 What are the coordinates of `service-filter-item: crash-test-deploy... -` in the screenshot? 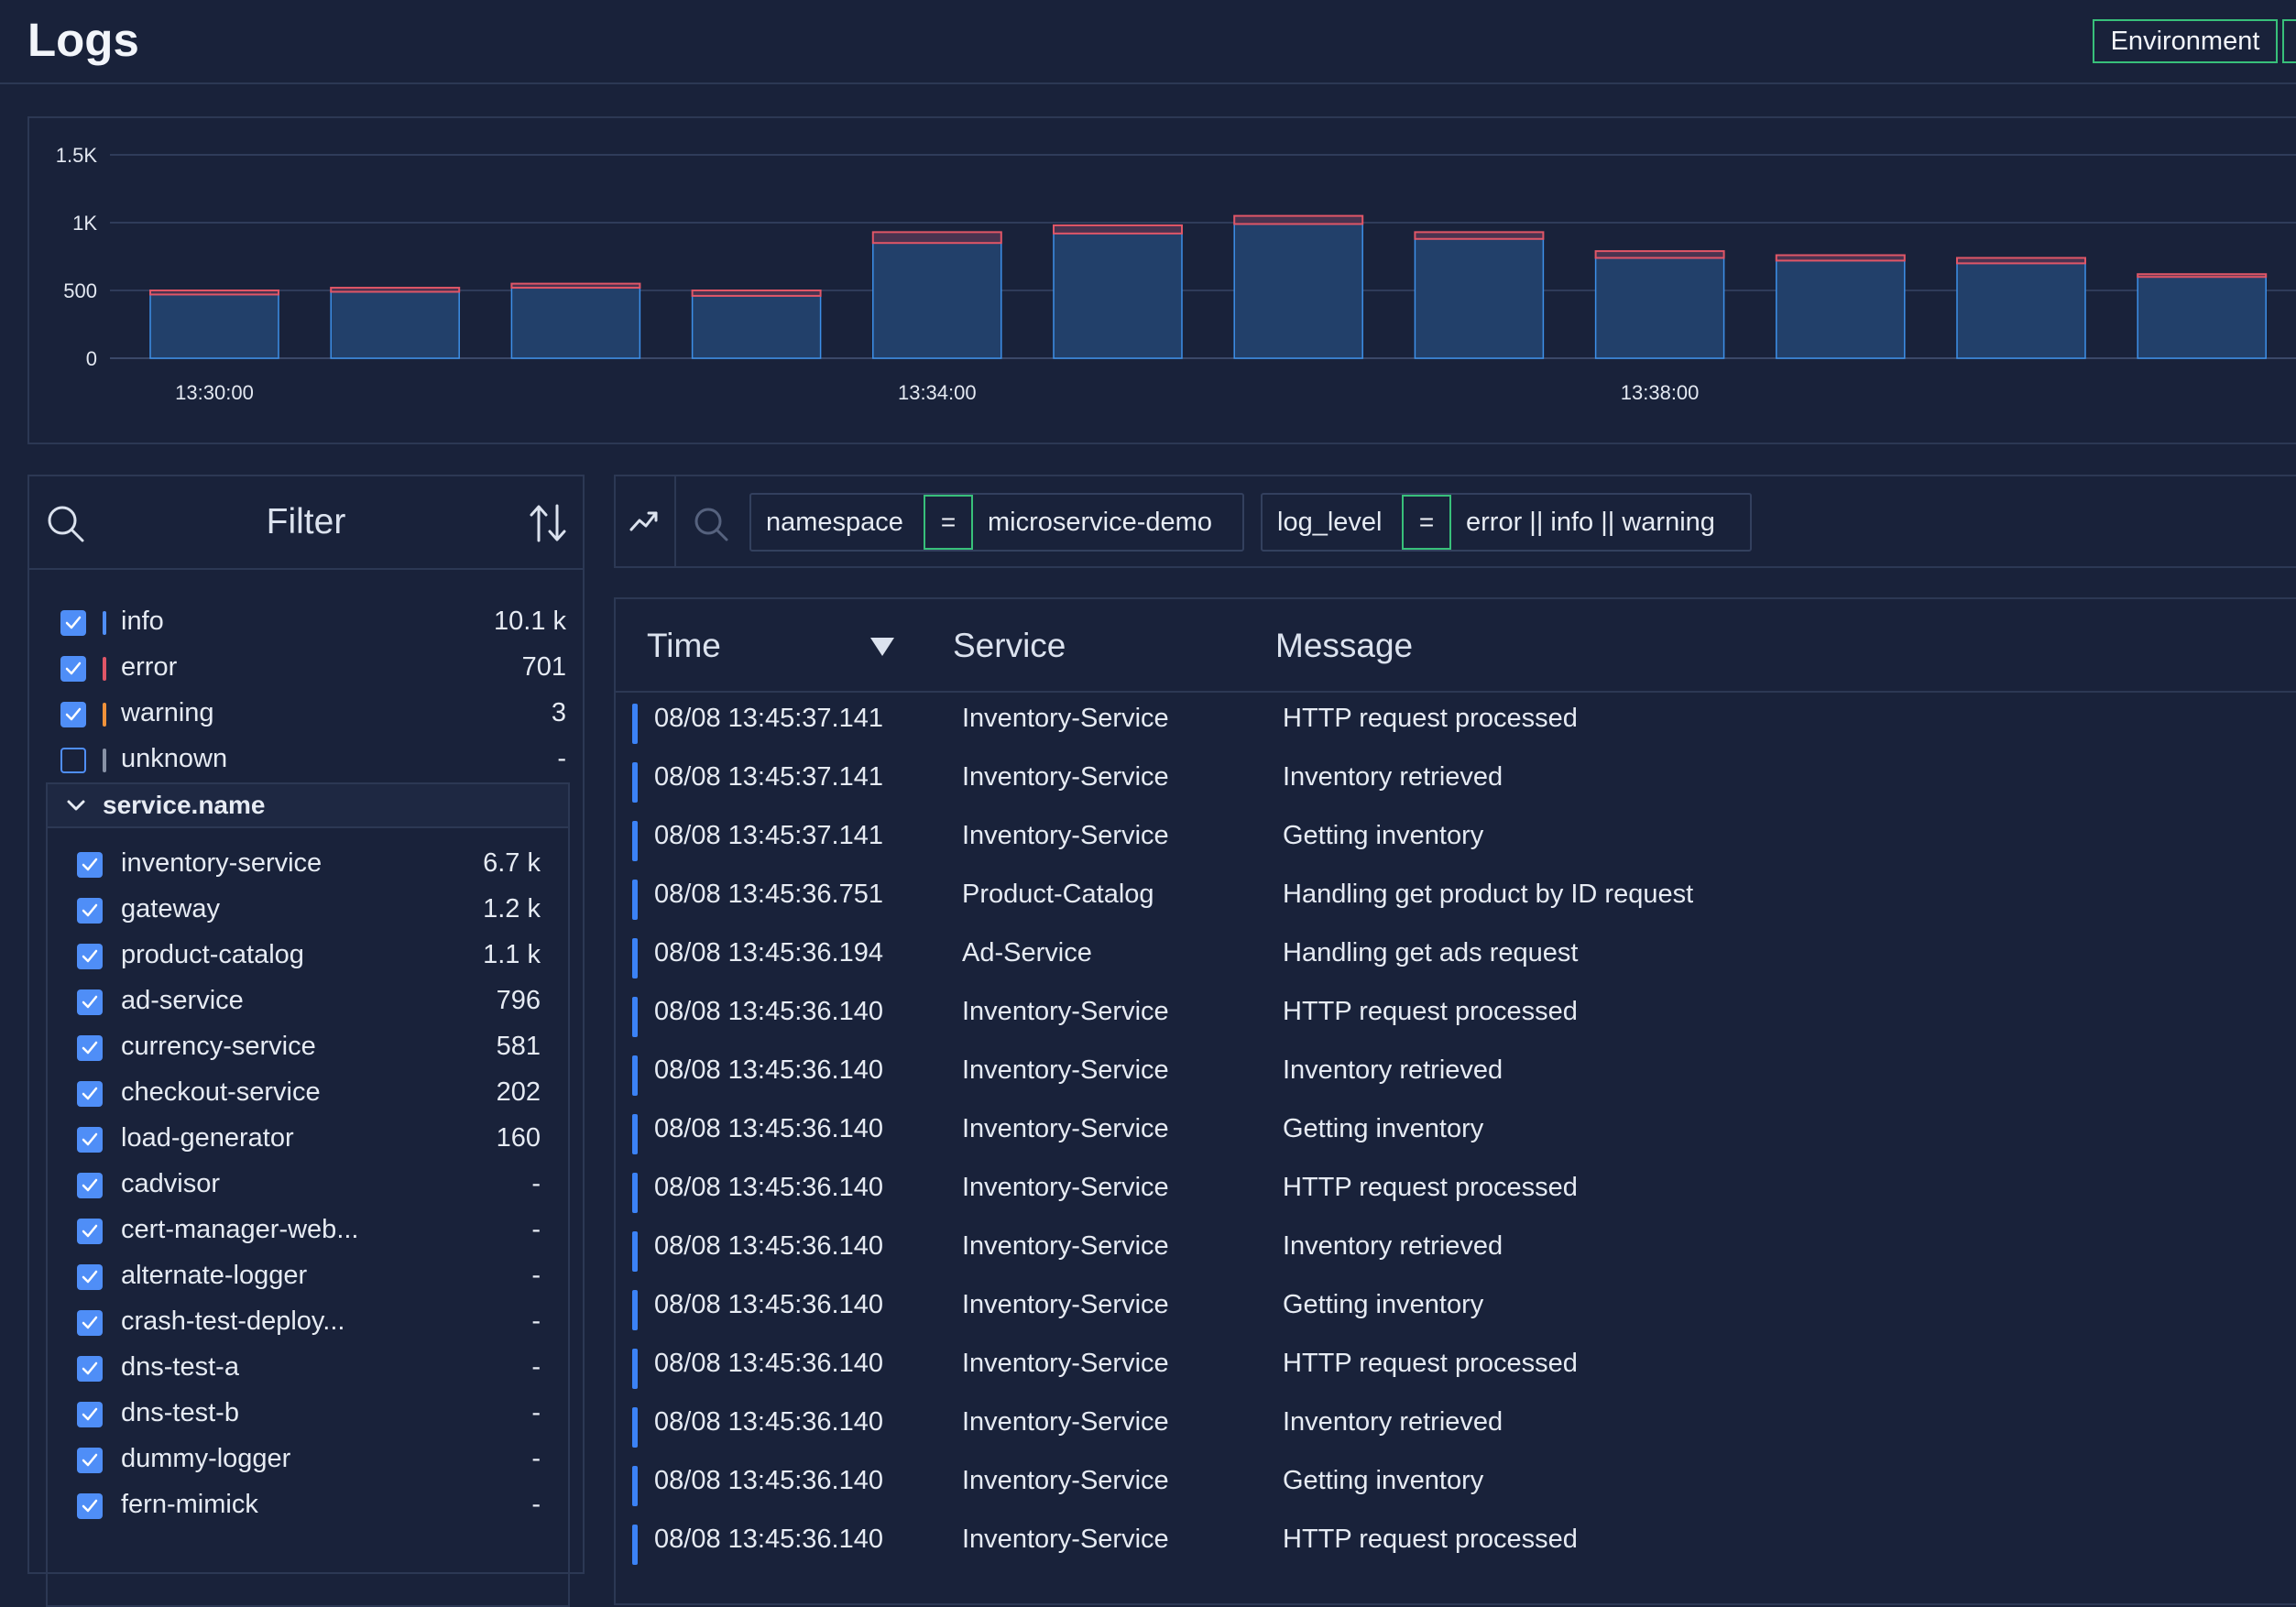 It's located at (308, 1323).